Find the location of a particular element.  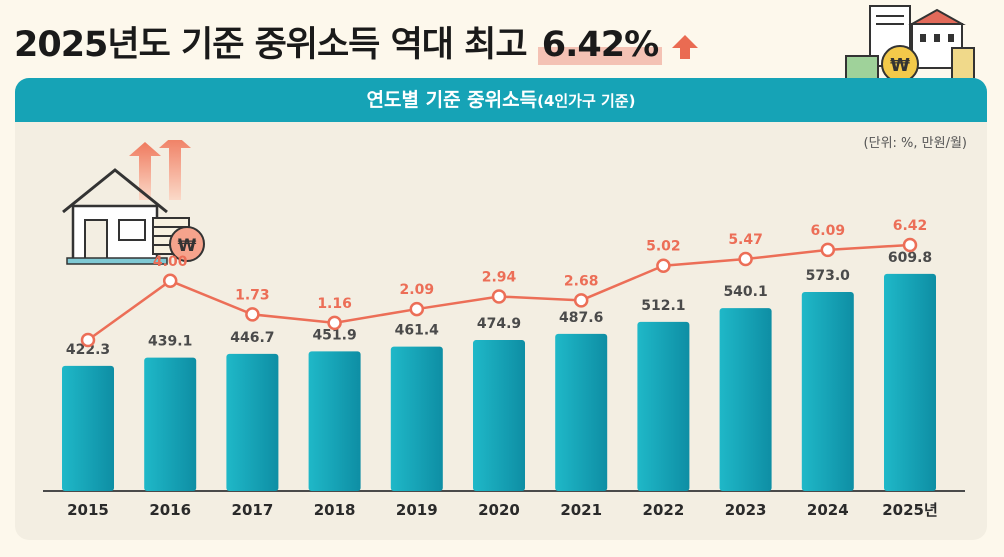

x-tick-2018: 2018 is located at coordinates (335, 510).